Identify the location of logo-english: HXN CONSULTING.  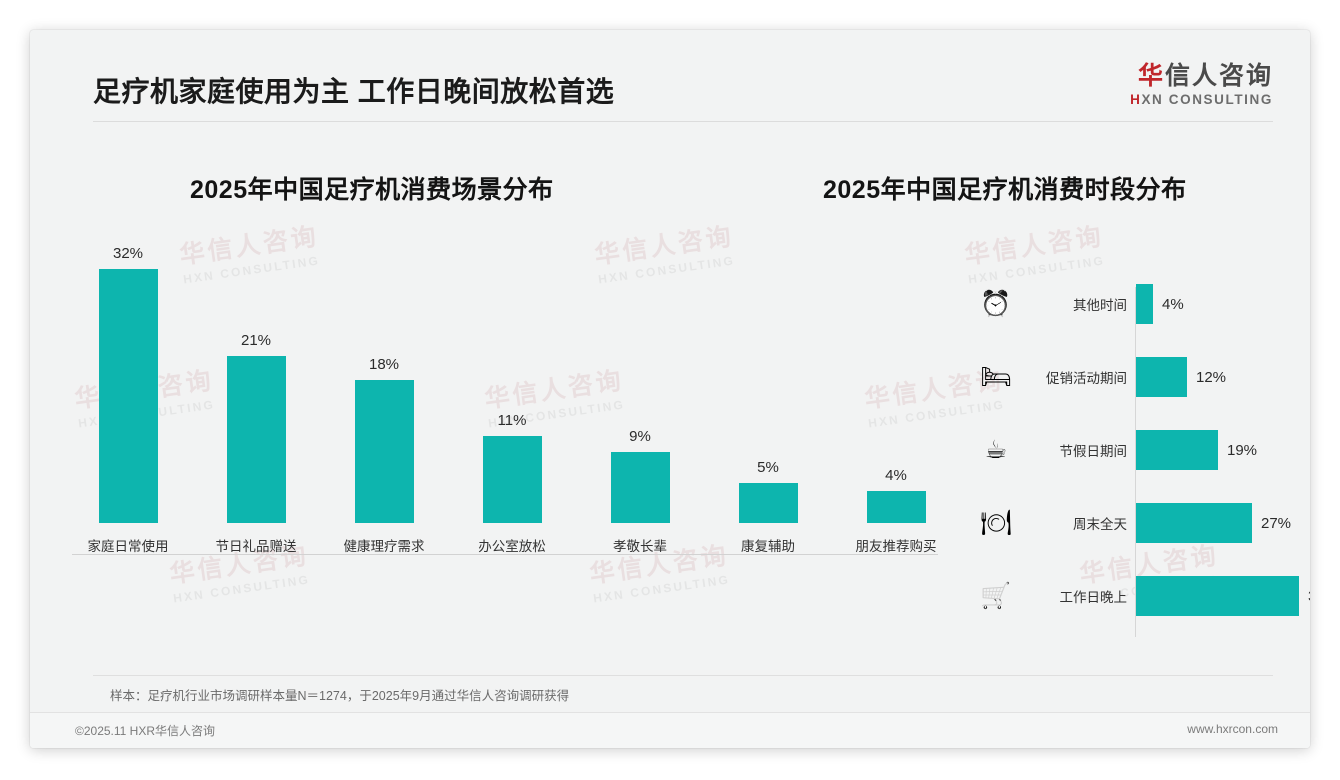
(1201, 99).